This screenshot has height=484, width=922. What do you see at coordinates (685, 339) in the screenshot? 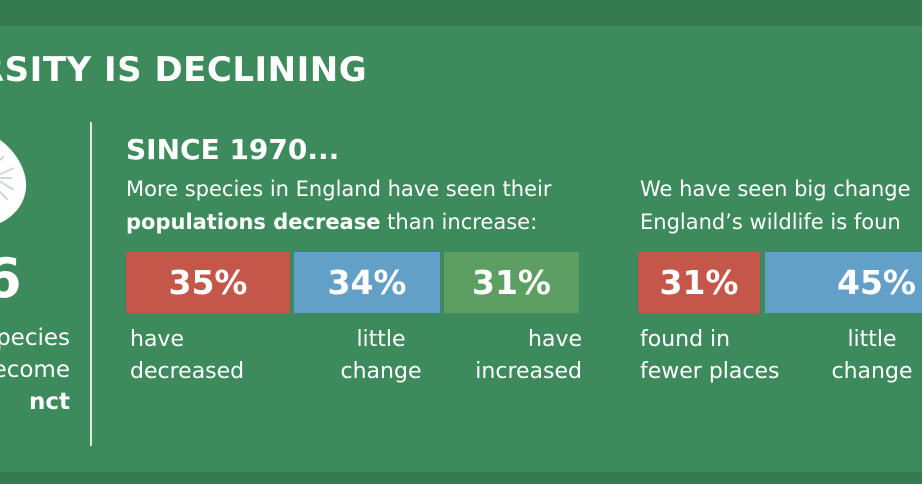
I see `label-fewer-places-1: found in` at bounding box center [685, 339].